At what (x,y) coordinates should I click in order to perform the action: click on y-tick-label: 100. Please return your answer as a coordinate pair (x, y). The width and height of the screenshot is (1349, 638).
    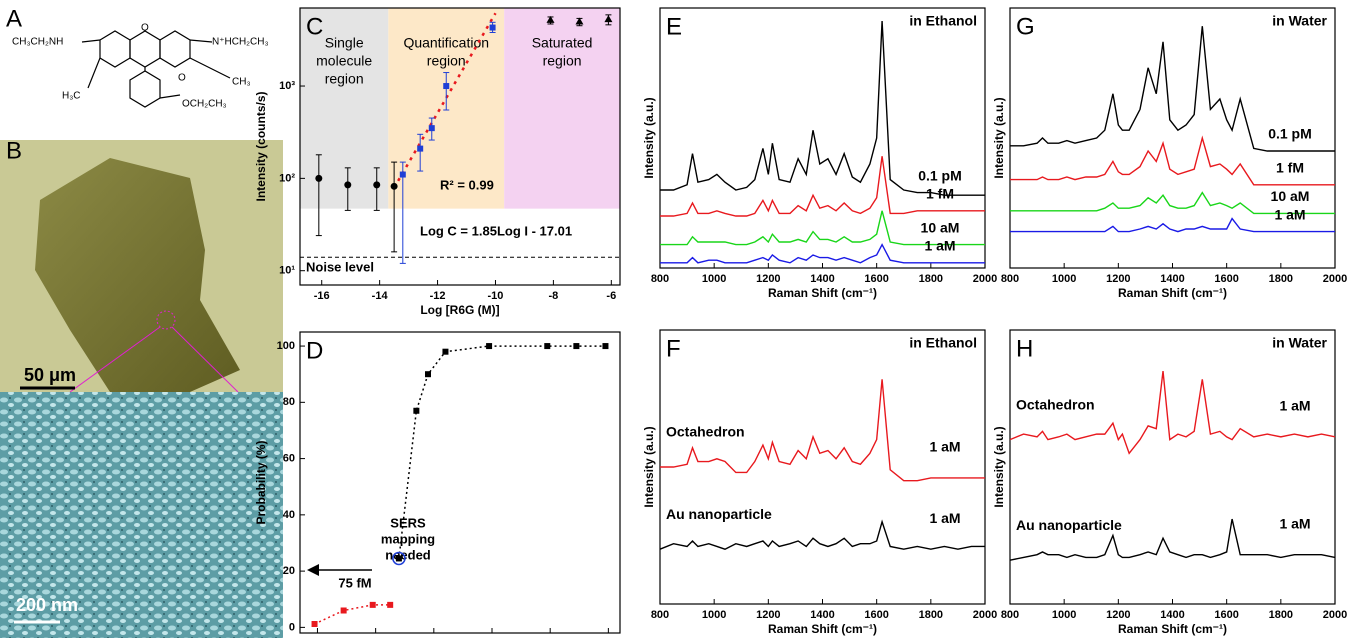
    Looking at the image, I should click on (286, 346).